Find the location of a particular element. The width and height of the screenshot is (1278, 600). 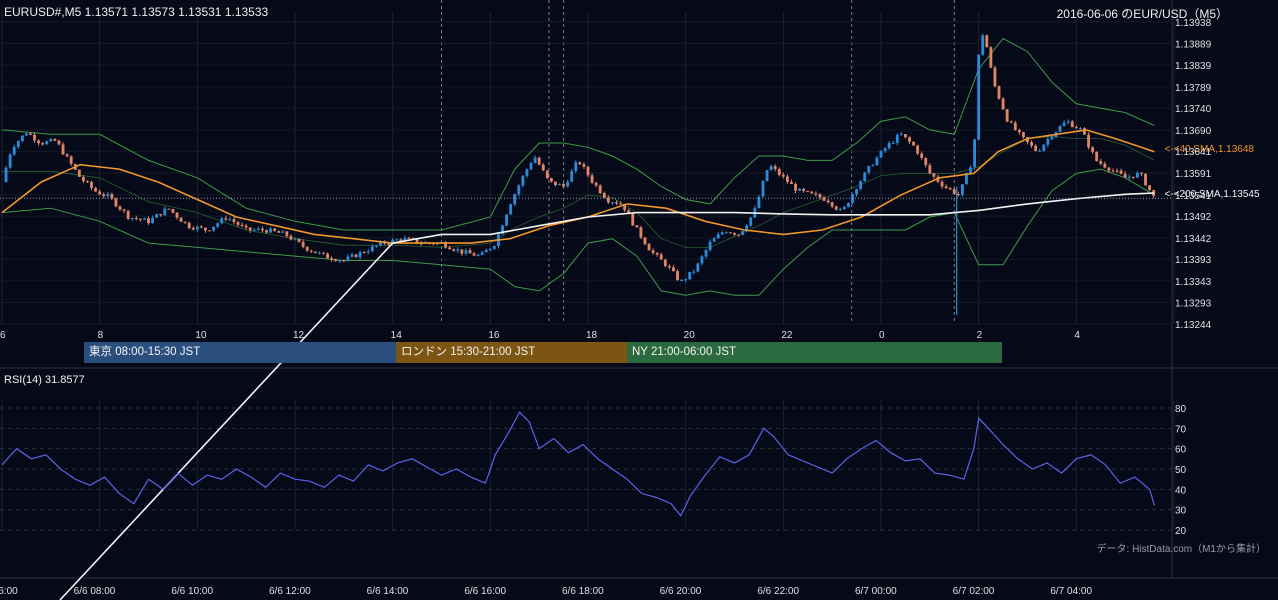

time-tick-label: 12 is located at coordinates (299, 335).